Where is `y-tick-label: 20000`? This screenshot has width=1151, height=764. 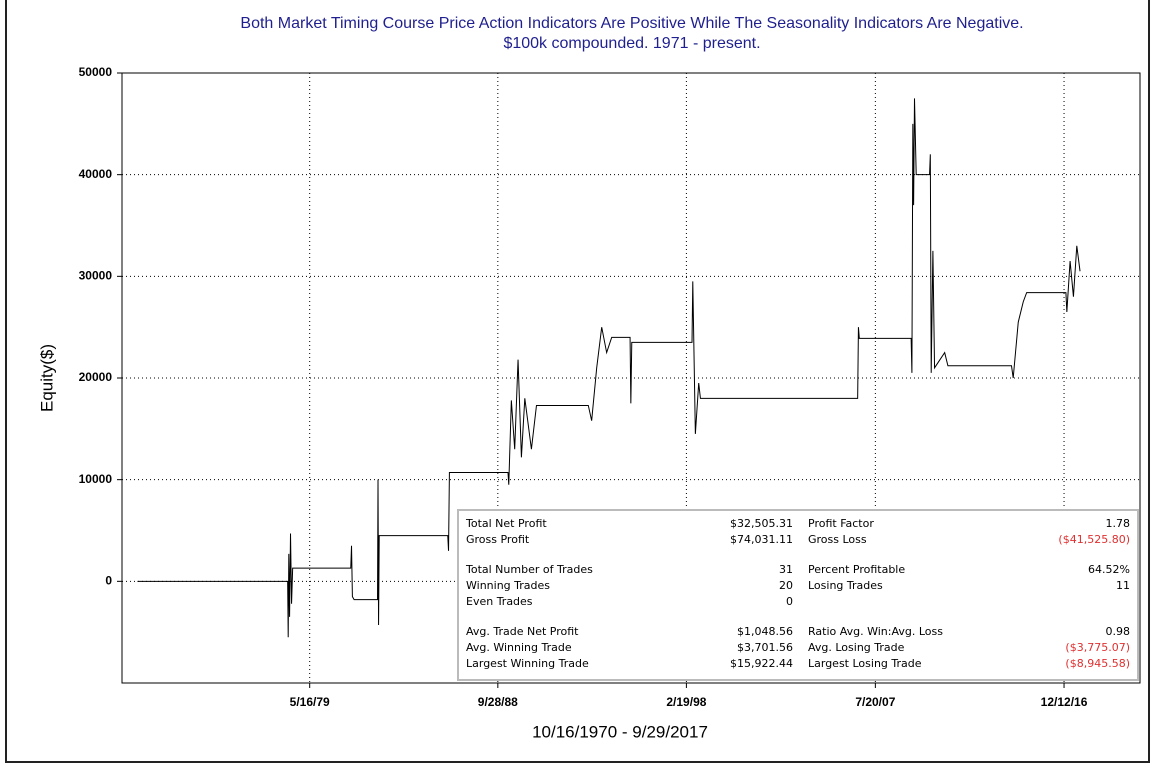 y-tick-label: 20000 is located at coordinates (96, 377).